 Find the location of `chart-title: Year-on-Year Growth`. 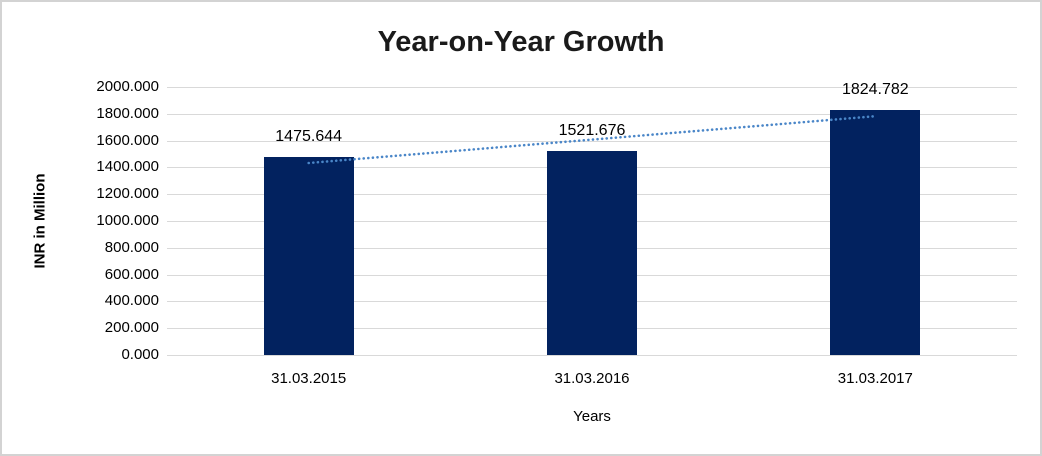

chart-title: Year-on-Year Growth is located at coordinates (521, 42).